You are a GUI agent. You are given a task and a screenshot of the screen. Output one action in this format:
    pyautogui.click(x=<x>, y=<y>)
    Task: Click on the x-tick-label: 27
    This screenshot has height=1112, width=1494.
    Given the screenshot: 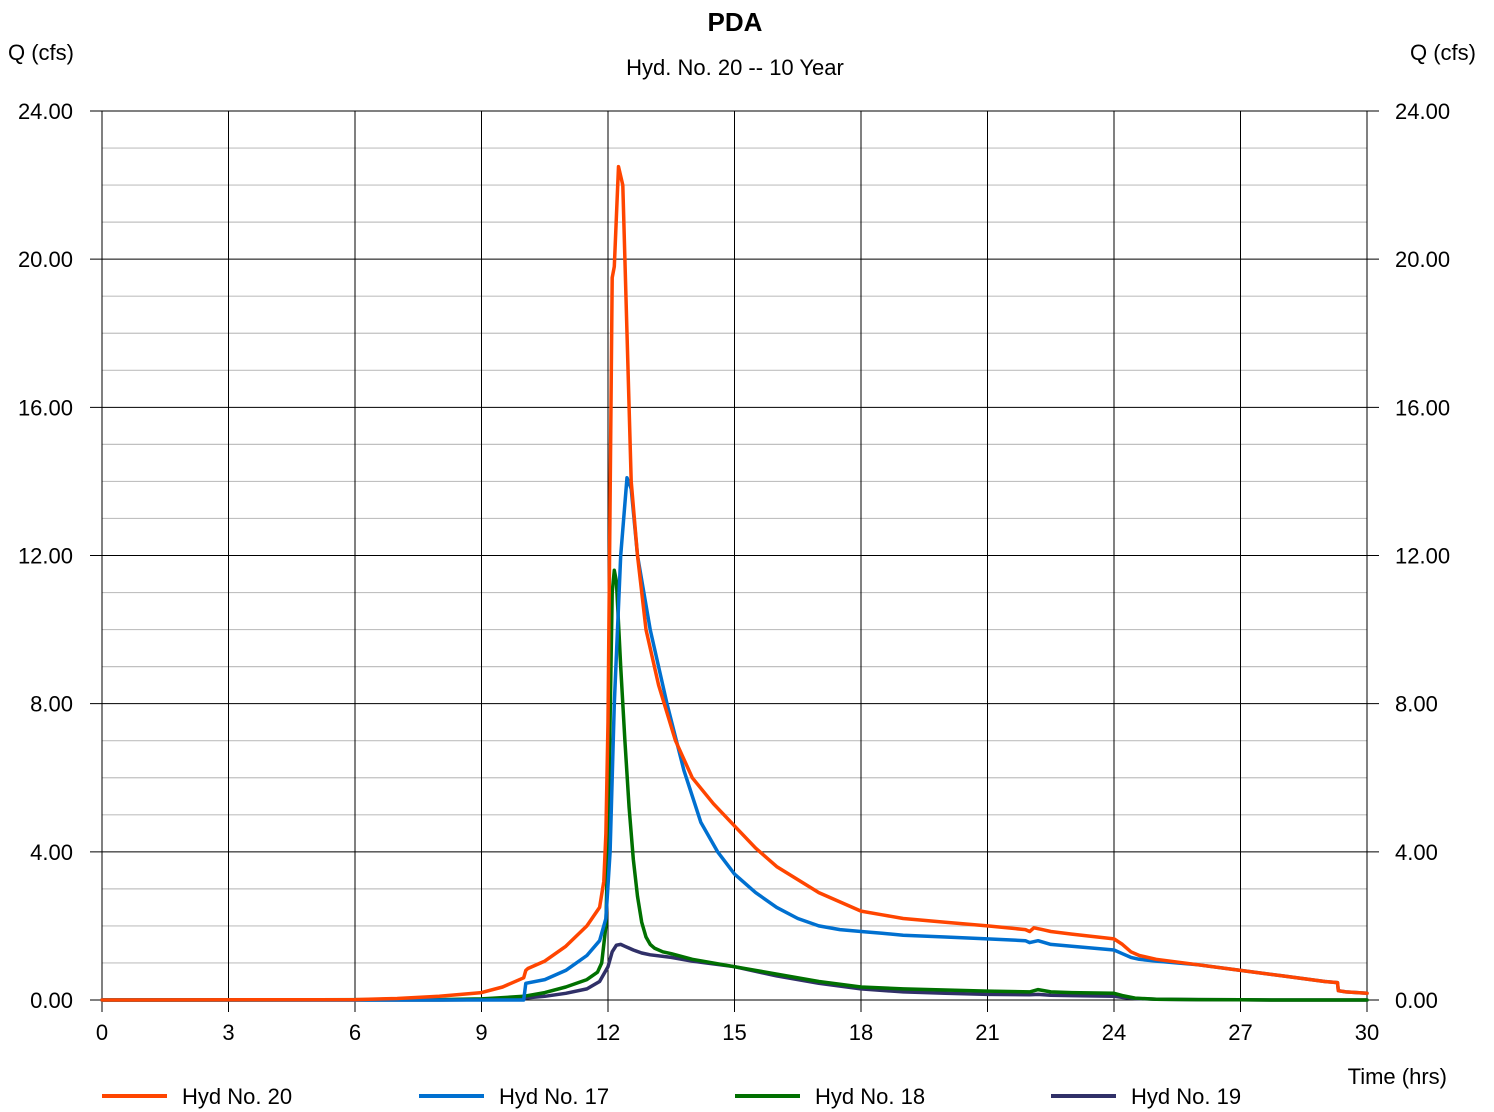 What is the action you would take?
    pyautogui.click(x=1240, y=1032)
    